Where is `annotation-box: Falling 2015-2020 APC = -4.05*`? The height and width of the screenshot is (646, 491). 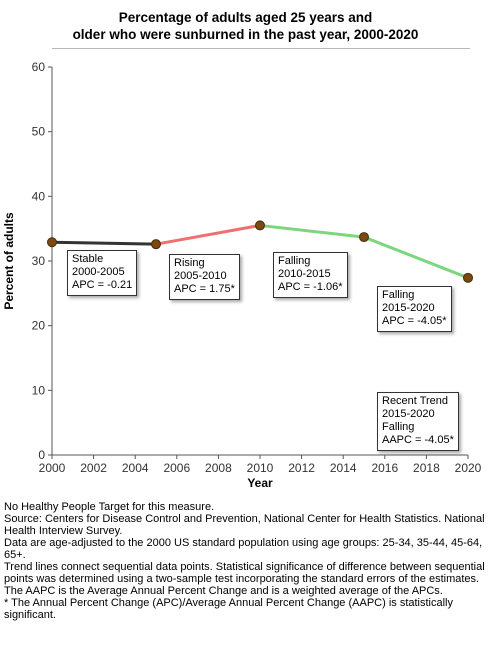 annotation-box: Falling 2015-2020 APC = -4.05* is located at coordinates (414, 309).